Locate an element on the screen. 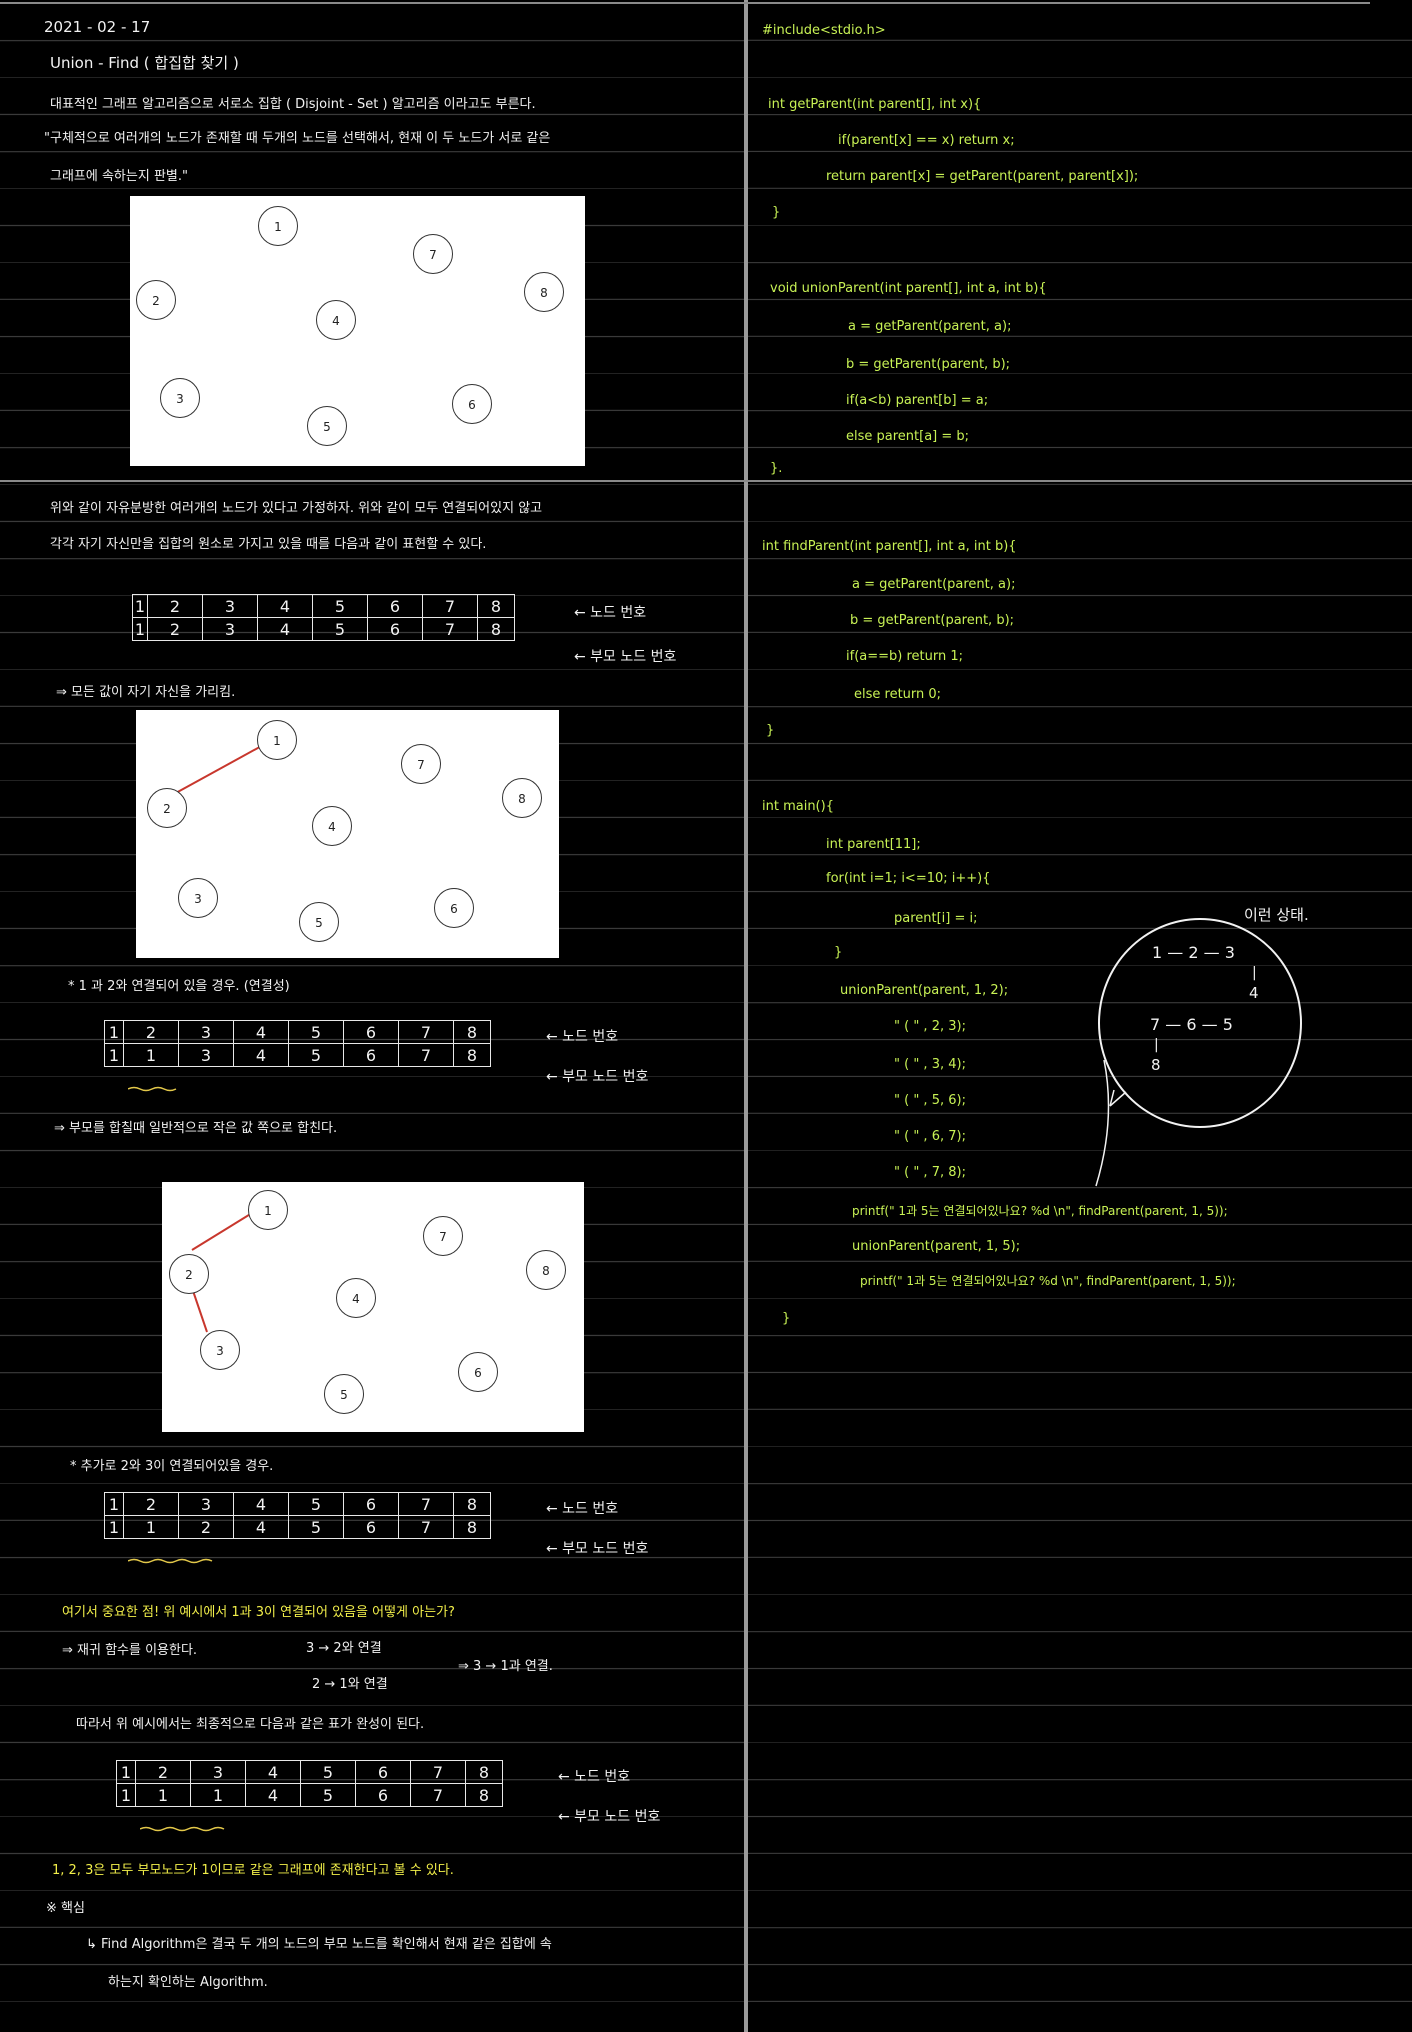 This screenshot has height=2032, width=1412. graph-diagram-1-2: 1 2 3 4 5 6 7 8 is located at coordinates (347, 834).